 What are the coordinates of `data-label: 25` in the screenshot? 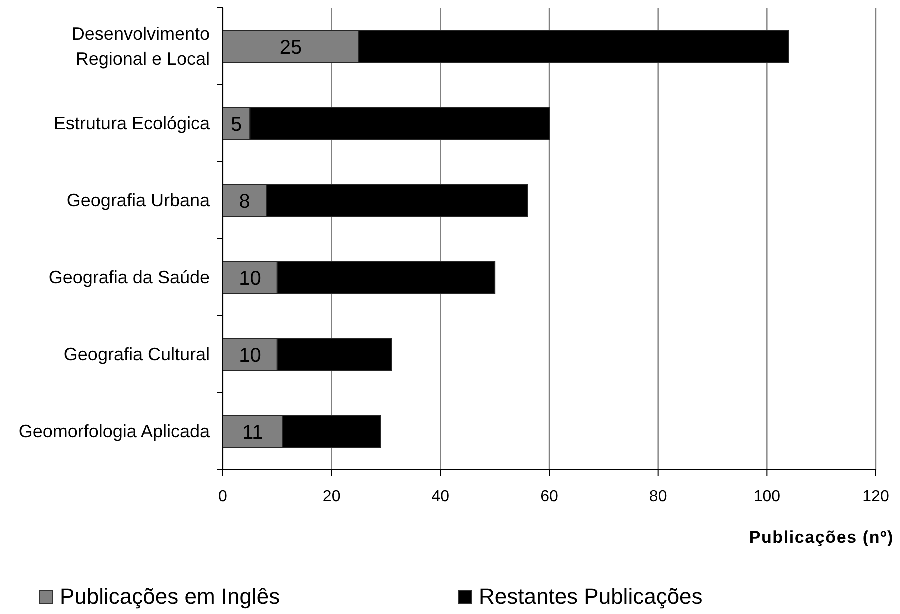 It's located at (291, 48).